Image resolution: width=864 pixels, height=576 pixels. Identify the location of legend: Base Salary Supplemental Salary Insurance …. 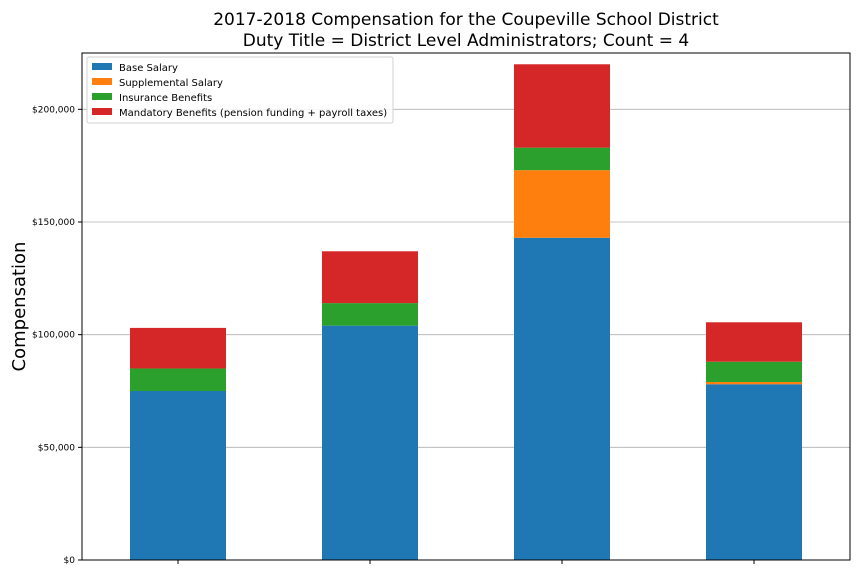
(240, 90).